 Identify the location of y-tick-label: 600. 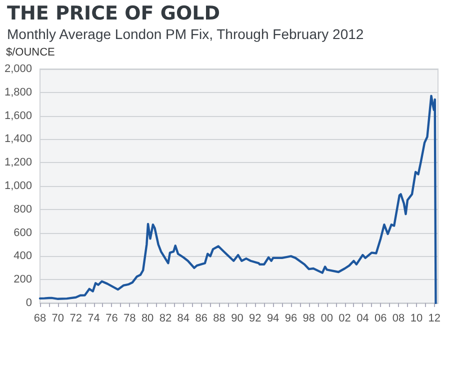
(23, 232).